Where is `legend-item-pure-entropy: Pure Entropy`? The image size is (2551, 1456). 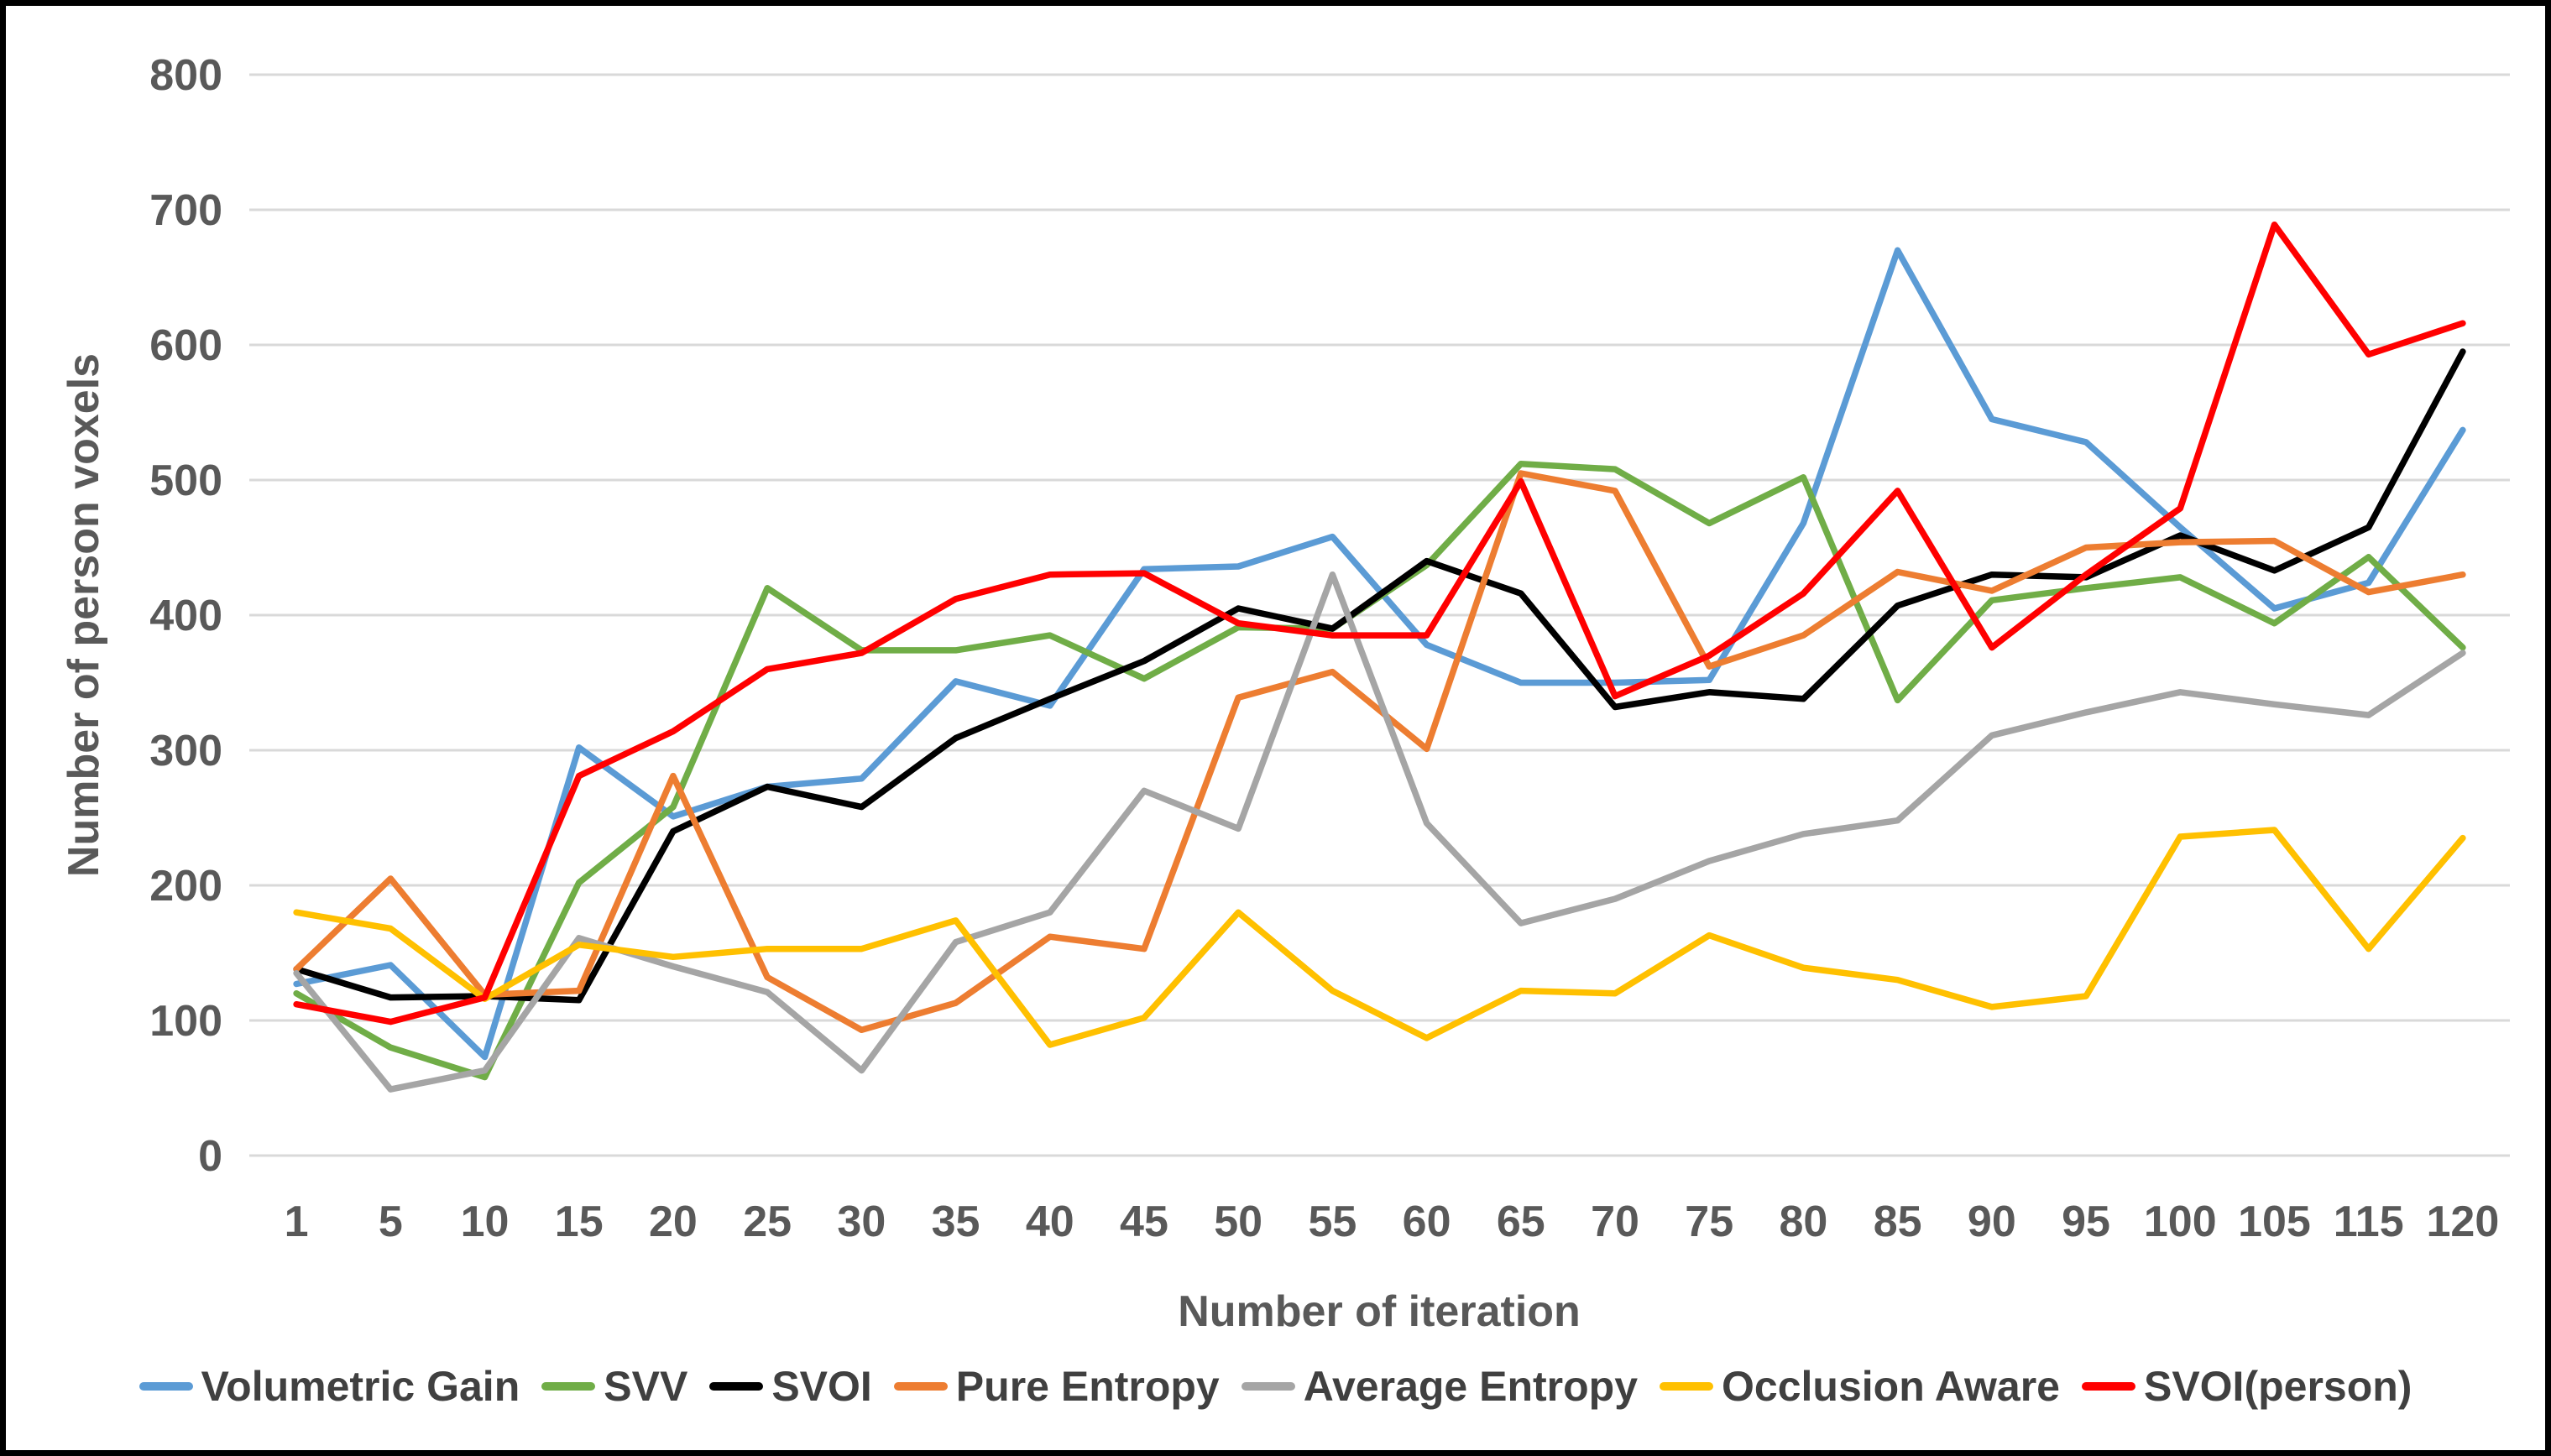 legend-item-pure-entropy: Pure Entropy is located at coordinates (1056, 1386).